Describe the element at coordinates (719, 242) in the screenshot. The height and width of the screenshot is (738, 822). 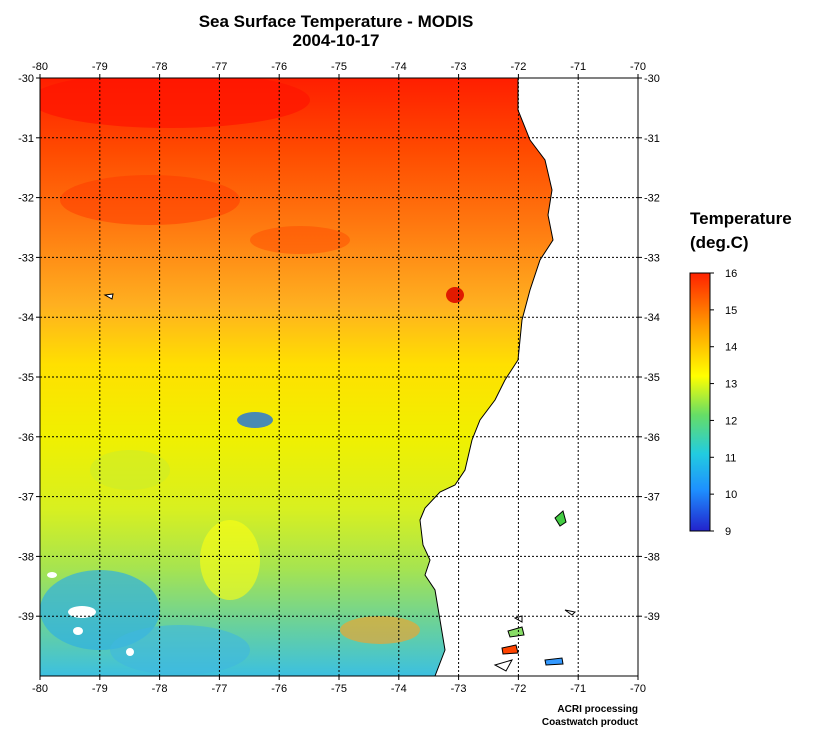
I see `legend-unit: (deg.C)` at that location.